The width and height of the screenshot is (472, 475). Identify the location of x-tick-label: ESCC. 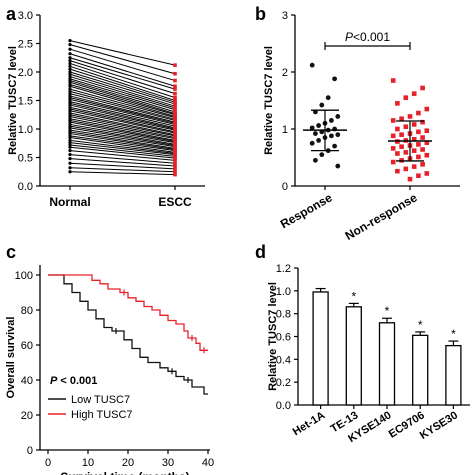
(175, 202).